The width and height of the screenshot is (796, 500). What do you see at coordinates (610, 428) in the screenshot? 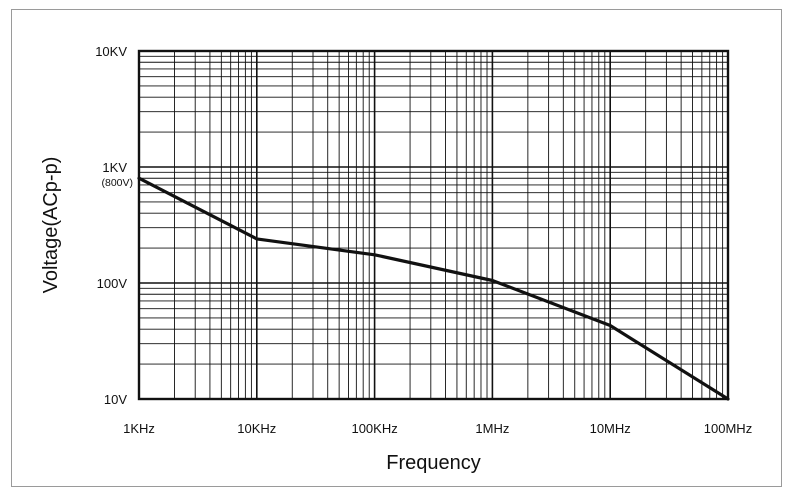
I see `x-tick-label: 10MHz` at bounding box center [610, 428].